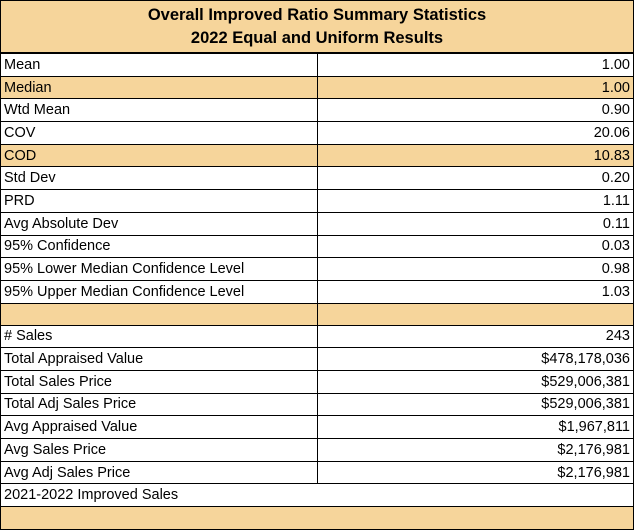  What do you see at coordinates (159, 450) in the screenshot?
I see `stat-label: Avg Sales Price` at bounding box center [159, 450].